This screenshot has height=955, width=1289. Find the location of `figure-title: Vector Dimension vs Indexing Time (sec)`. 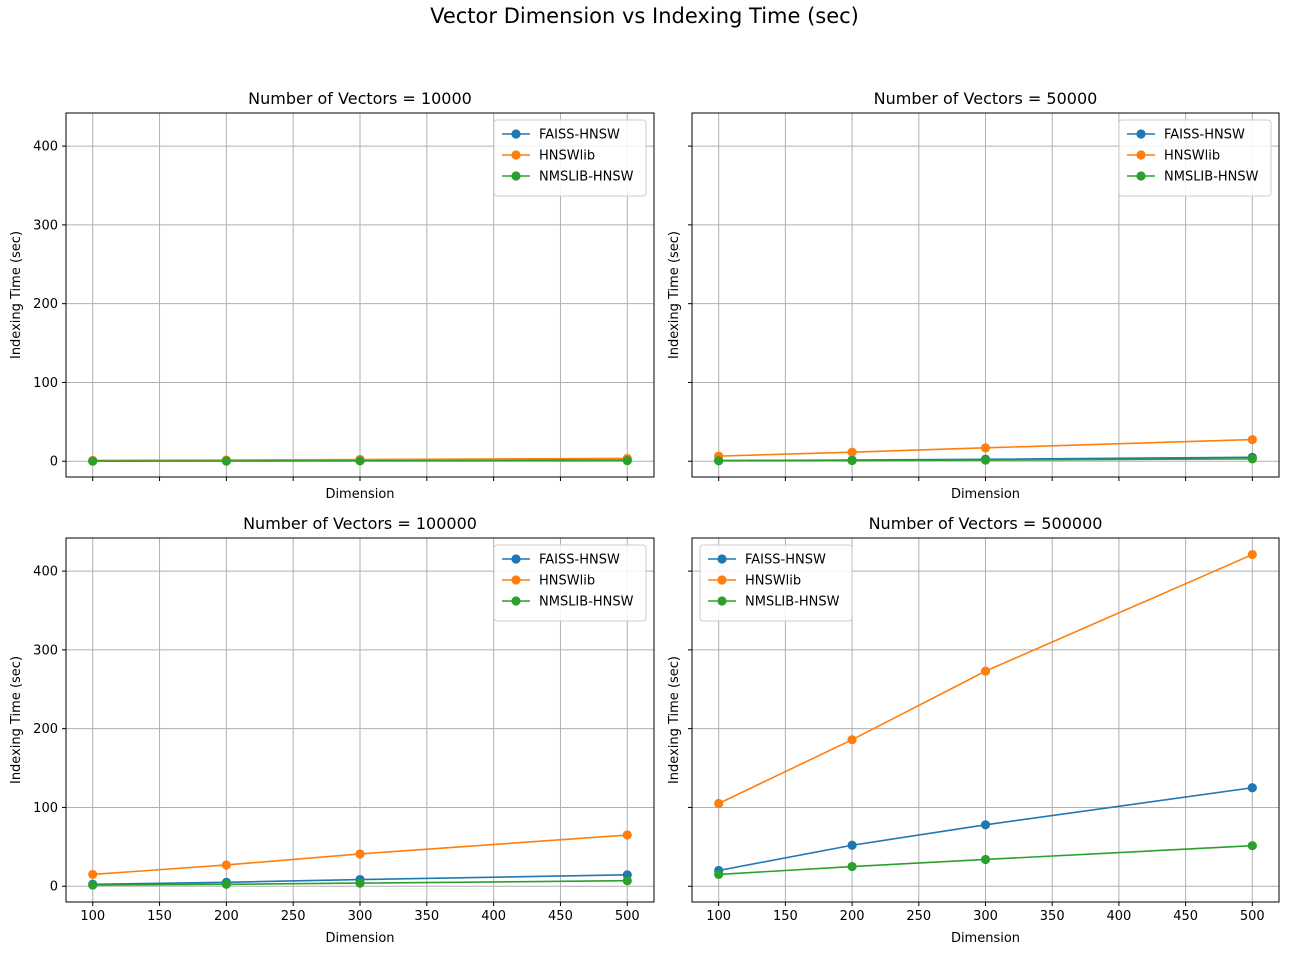

figure-title: Vector Dimension vs Indexing Time (sec) is located at coordinates (644, 16).